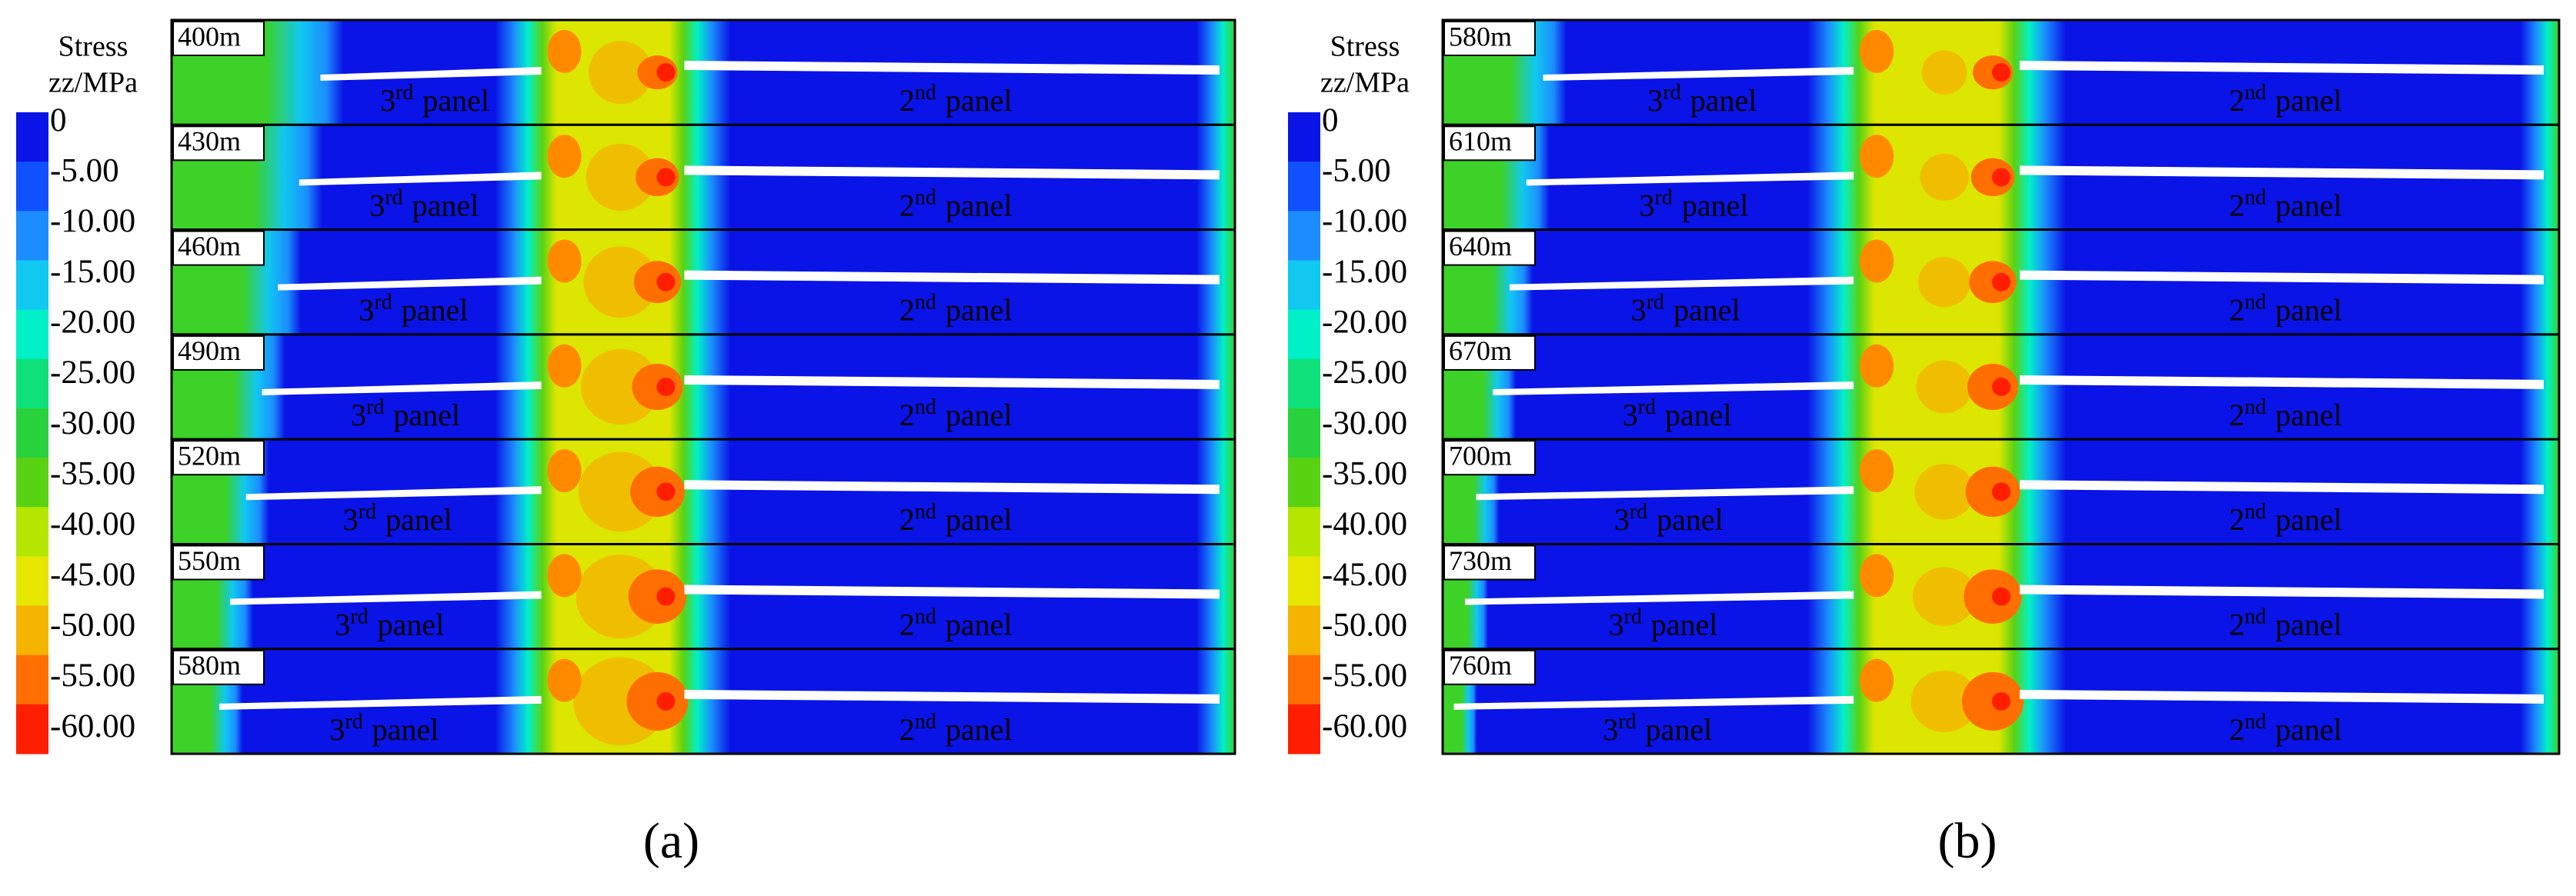  What do you see at coordinates (210, 141) in the screenshot?
I see `row-label: 430m` at bounding box center [210, 141].